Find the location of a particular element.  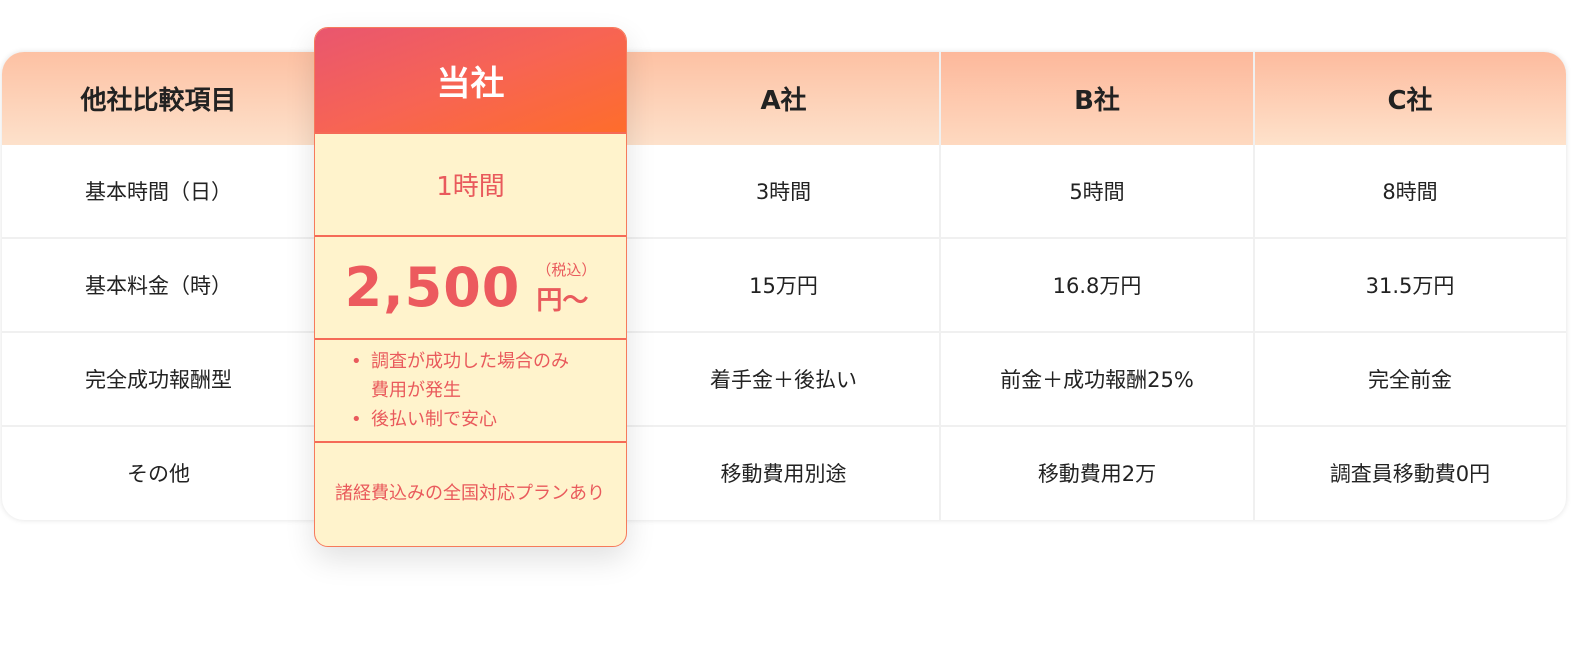

bullet-item: 調査が成功した場合のみ費用が発生 is located at coordinates (468, 376).